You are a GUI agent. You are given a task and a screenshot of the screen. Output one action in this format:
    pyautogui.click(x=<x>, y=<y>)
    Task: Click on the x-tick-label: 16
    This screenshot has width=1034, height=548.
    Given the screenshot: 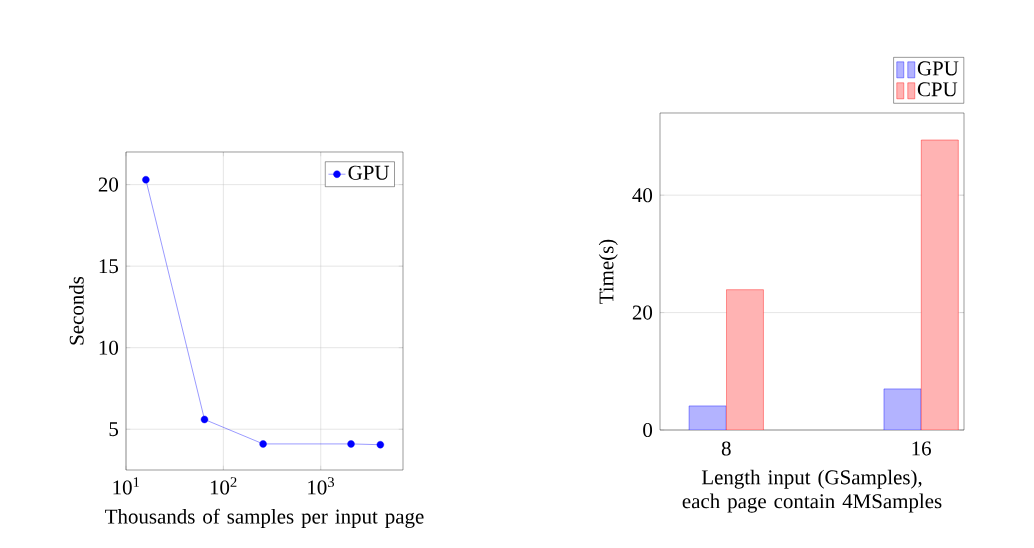 What is the action you would take?
    pyautogui.click(x=921, y=448)
    